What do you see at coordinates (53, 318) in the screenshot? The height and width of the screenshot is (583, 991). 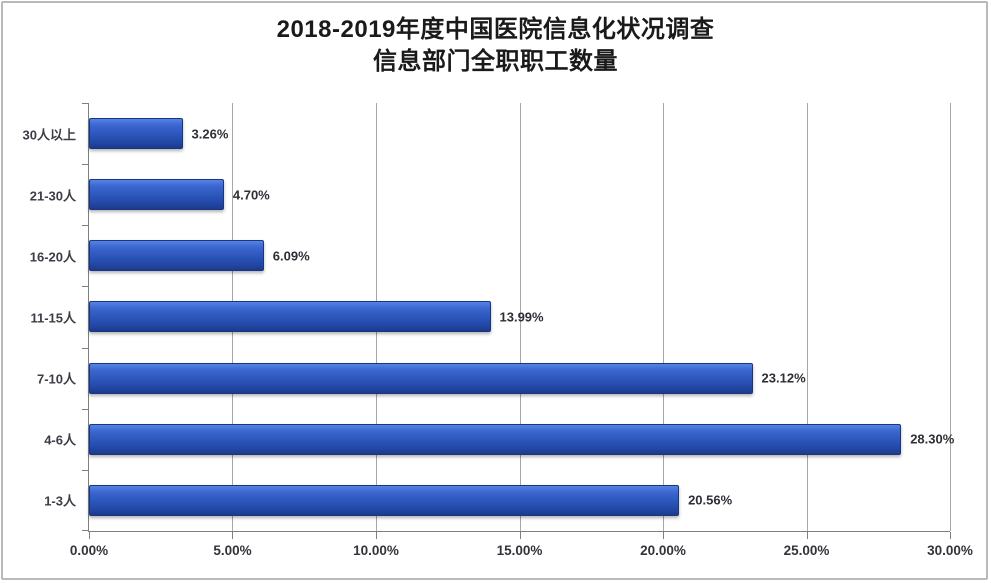 I see `category-label: 11-15人` at bounding box center [53, 318].